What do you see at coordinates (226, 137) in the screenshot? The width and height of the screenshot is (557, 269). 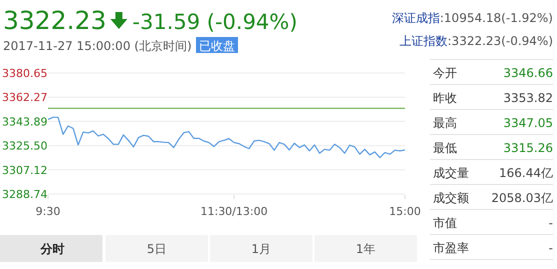 I see `line-series` at bounding box center [226, 137].